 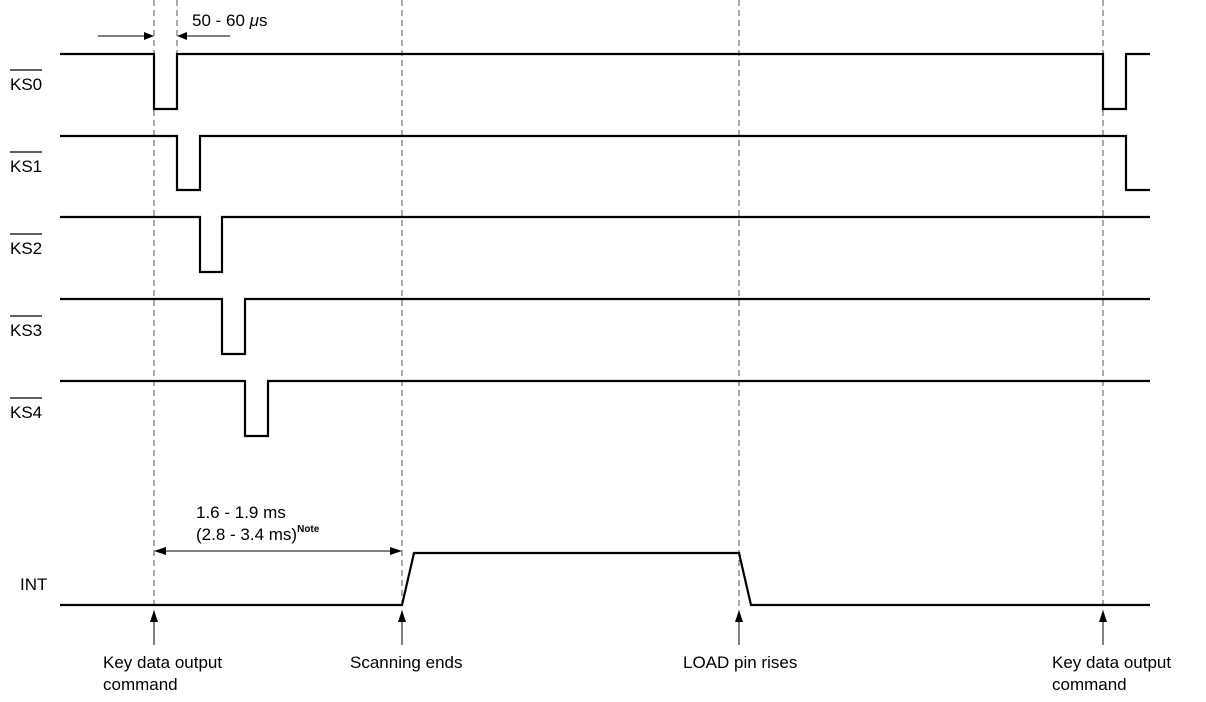 What do you see at coordinates (241, 512) in the screenshot?
I see `scan-time-label: 1.6 - 1.9 ms` at bounding box center [241, 512].